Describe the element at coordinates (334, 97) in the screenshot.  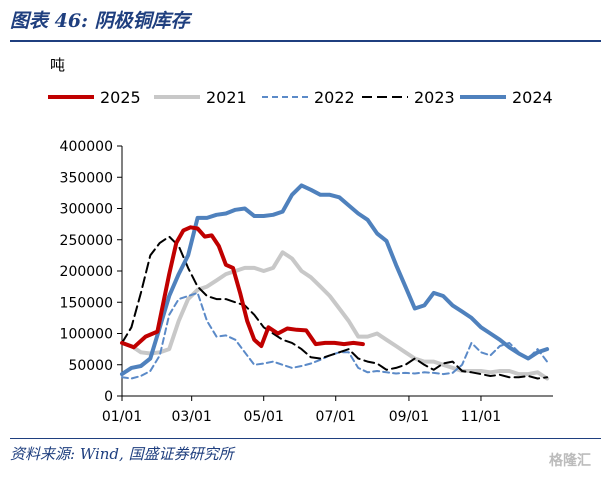
I see `legend-label-2022: 2022` at that location.